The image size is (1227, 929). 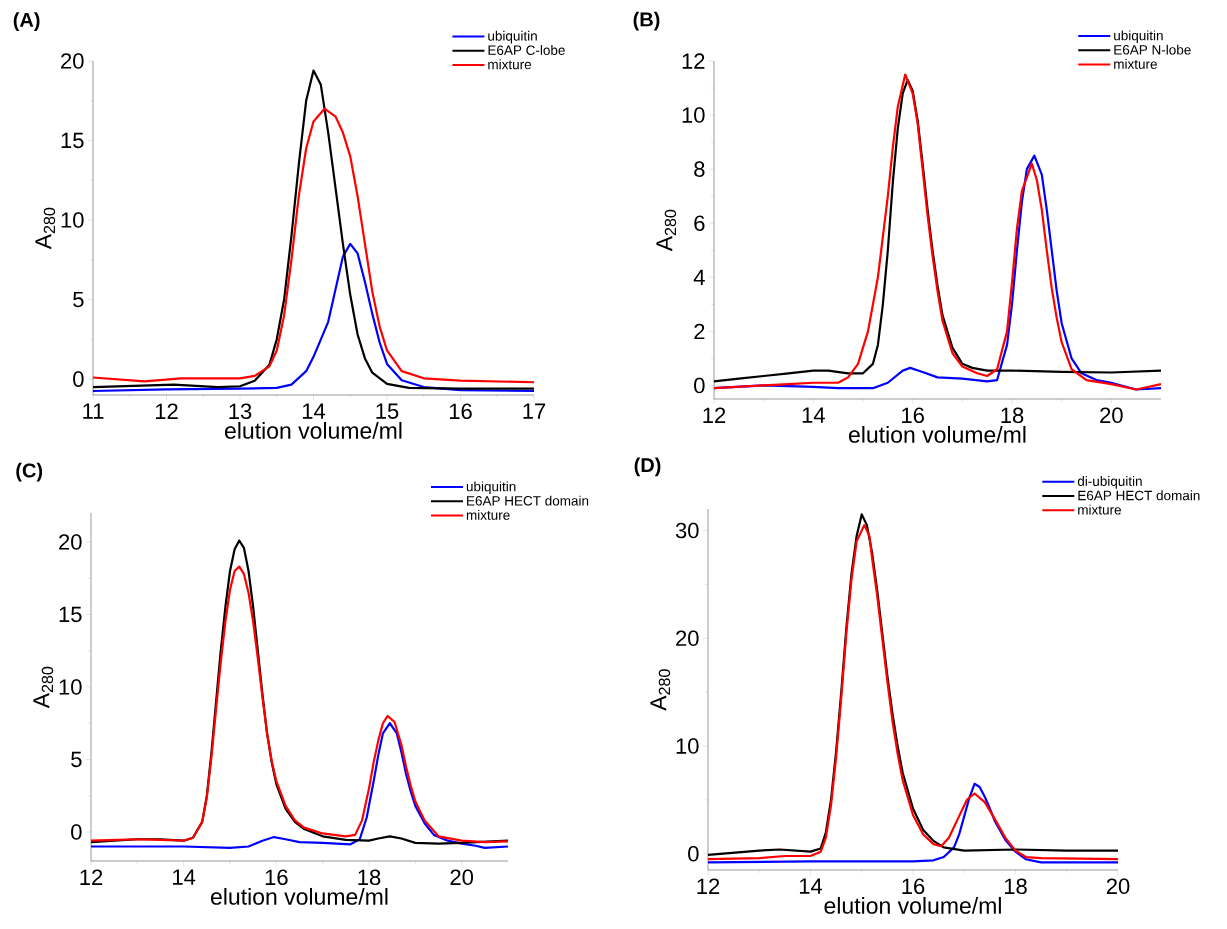 What do you see at coordinates (387, 411) in the screenshot?
I see `x-tick-label: 15` at bounding box center [387, 411].